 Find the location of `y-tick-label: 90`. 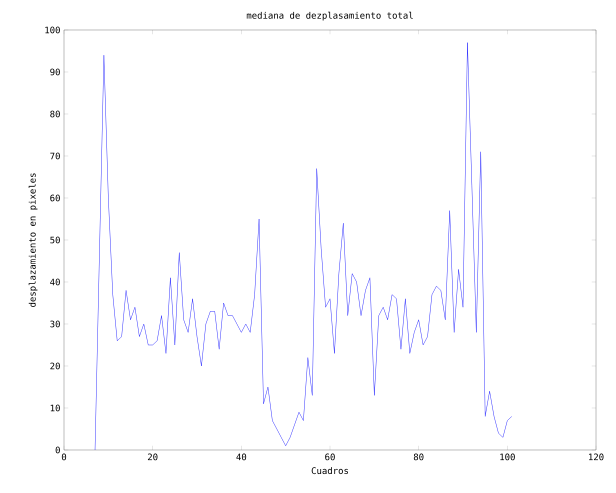

y-tick-label: 90 is located at coordinates (55, 72).